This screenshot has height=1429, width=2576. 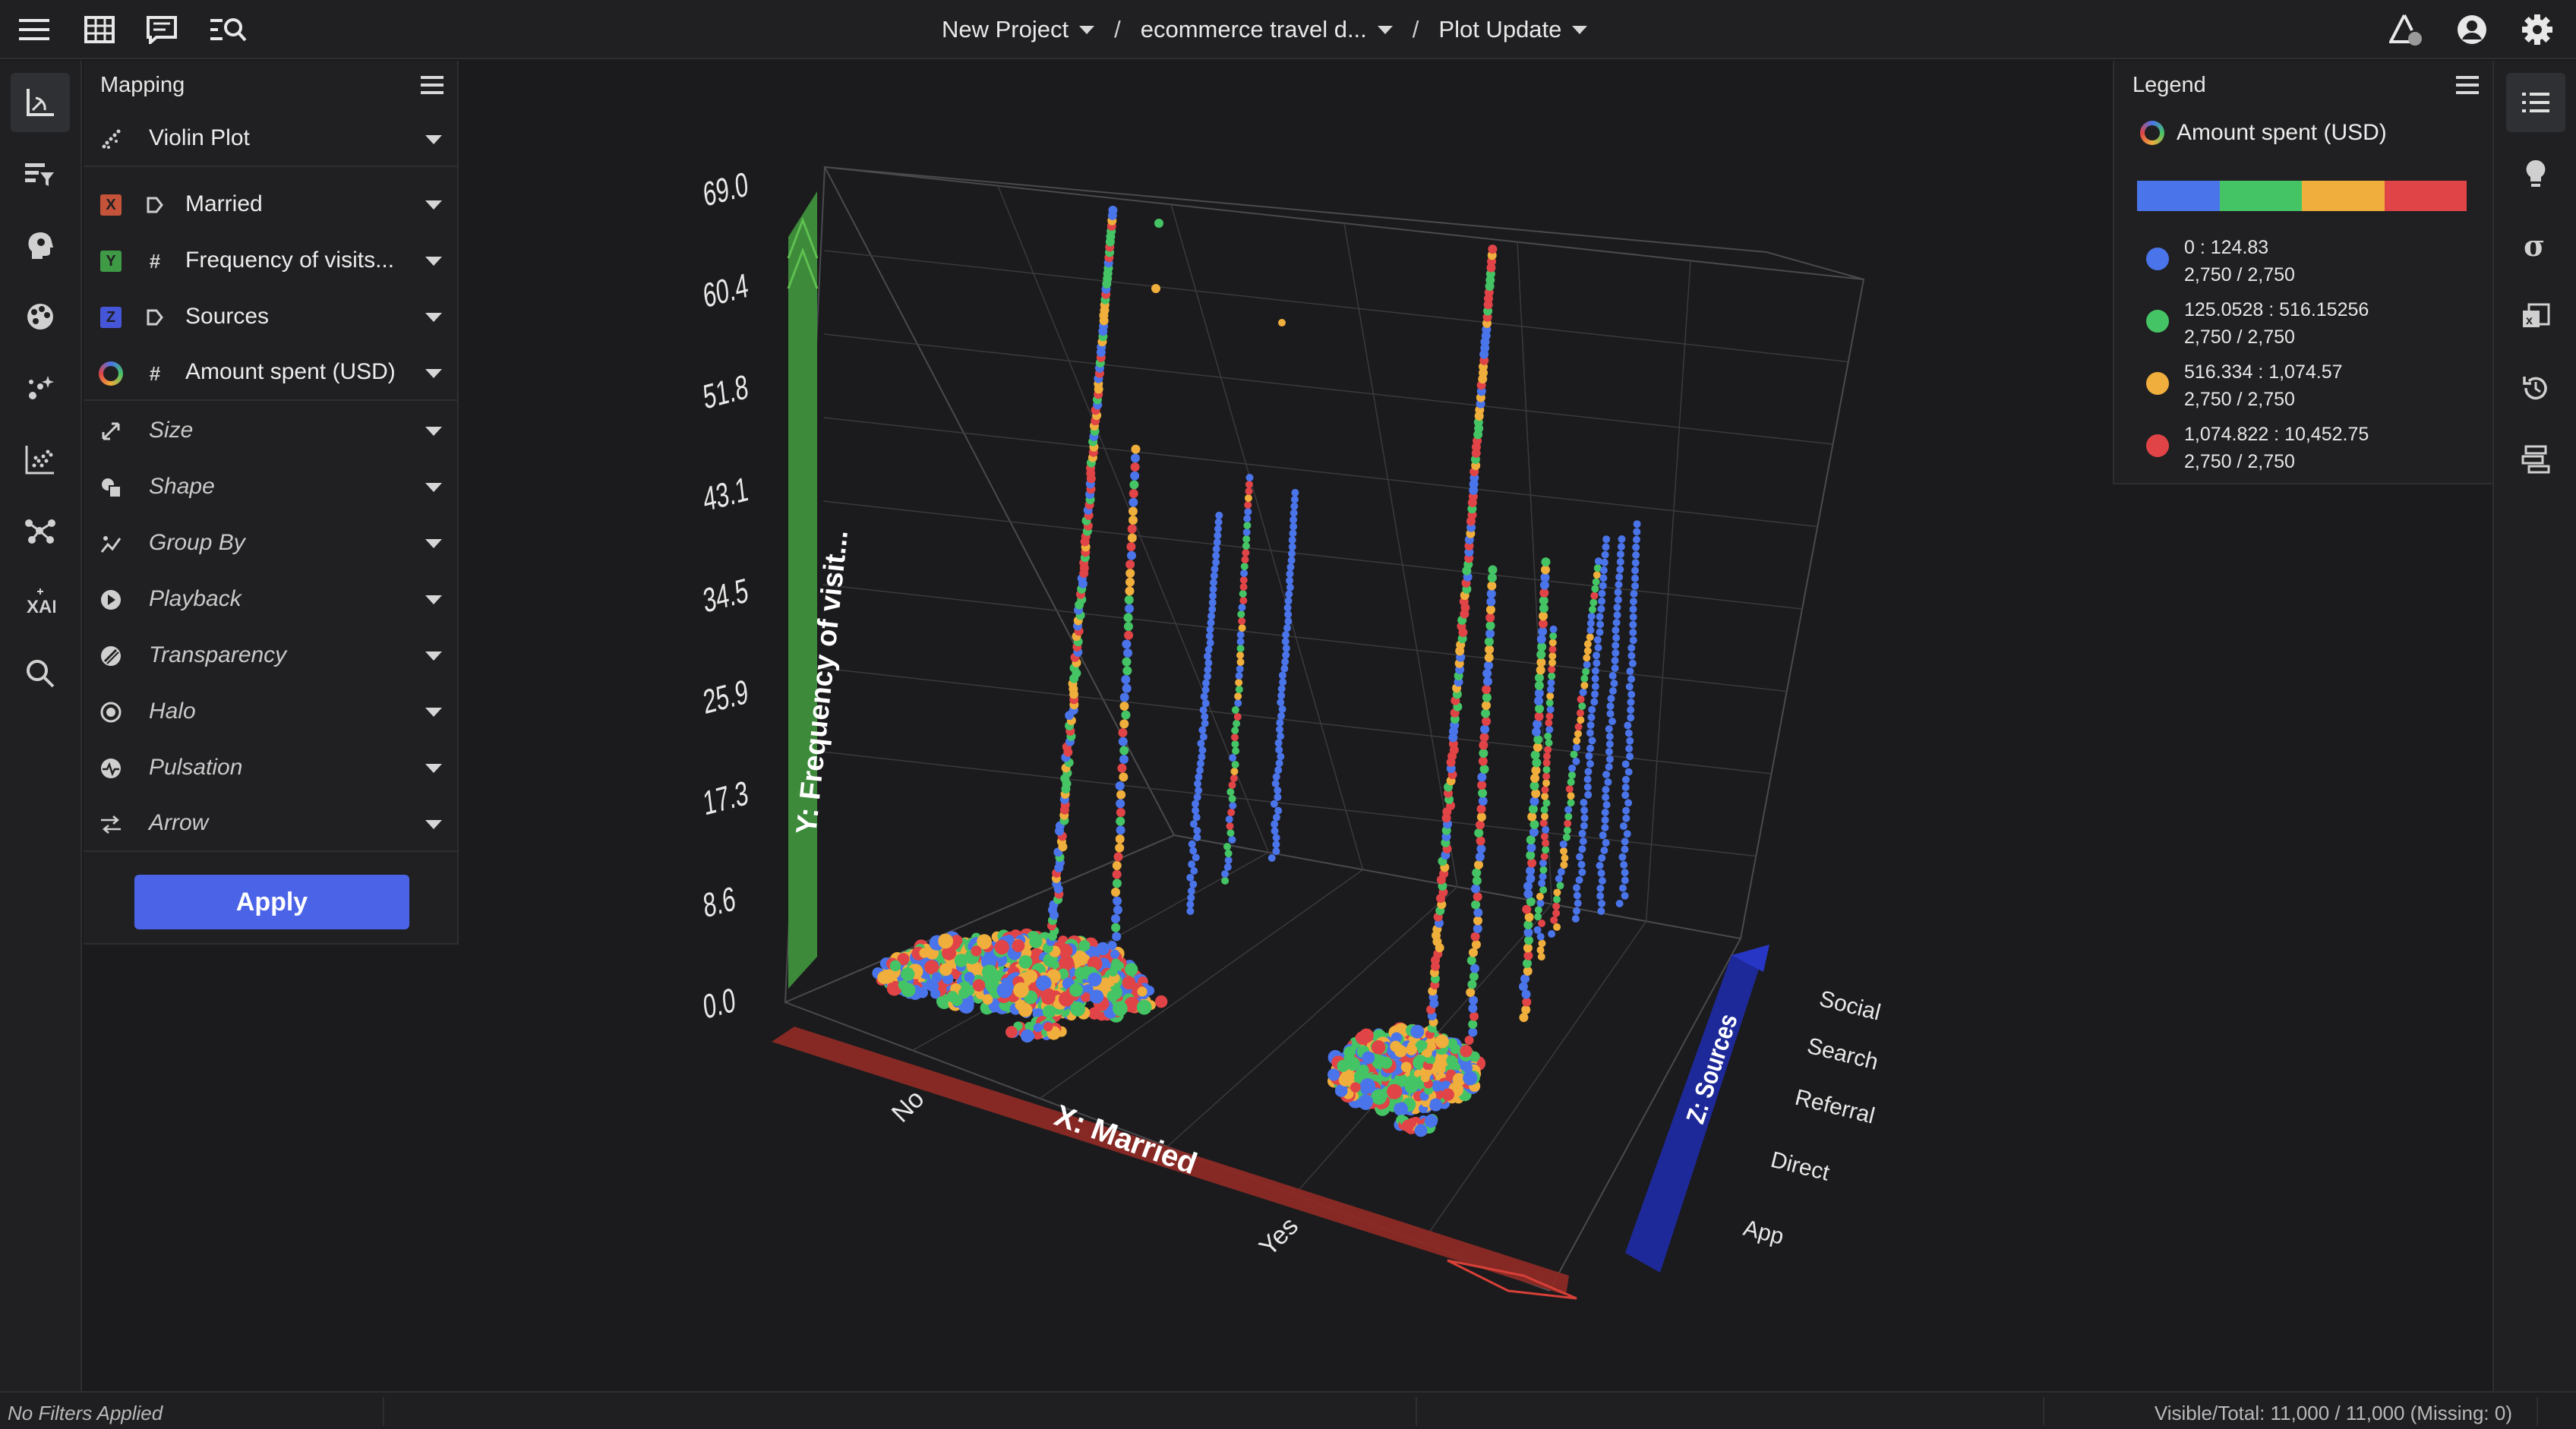 What do you see at coordinates (271, 543) in the screenshot?
I see `group-by-option: Group By` at bounding box center [271, 543].